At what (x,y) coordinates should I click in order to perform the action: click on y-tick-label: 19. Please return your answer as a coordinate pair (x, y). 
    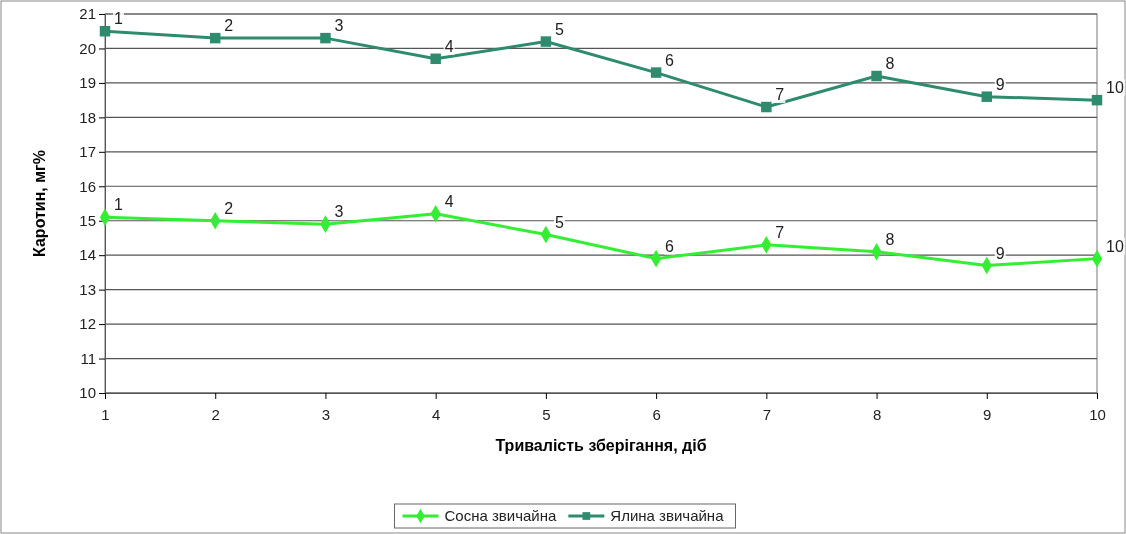
    Looking at the image, I should click on (87, 83).